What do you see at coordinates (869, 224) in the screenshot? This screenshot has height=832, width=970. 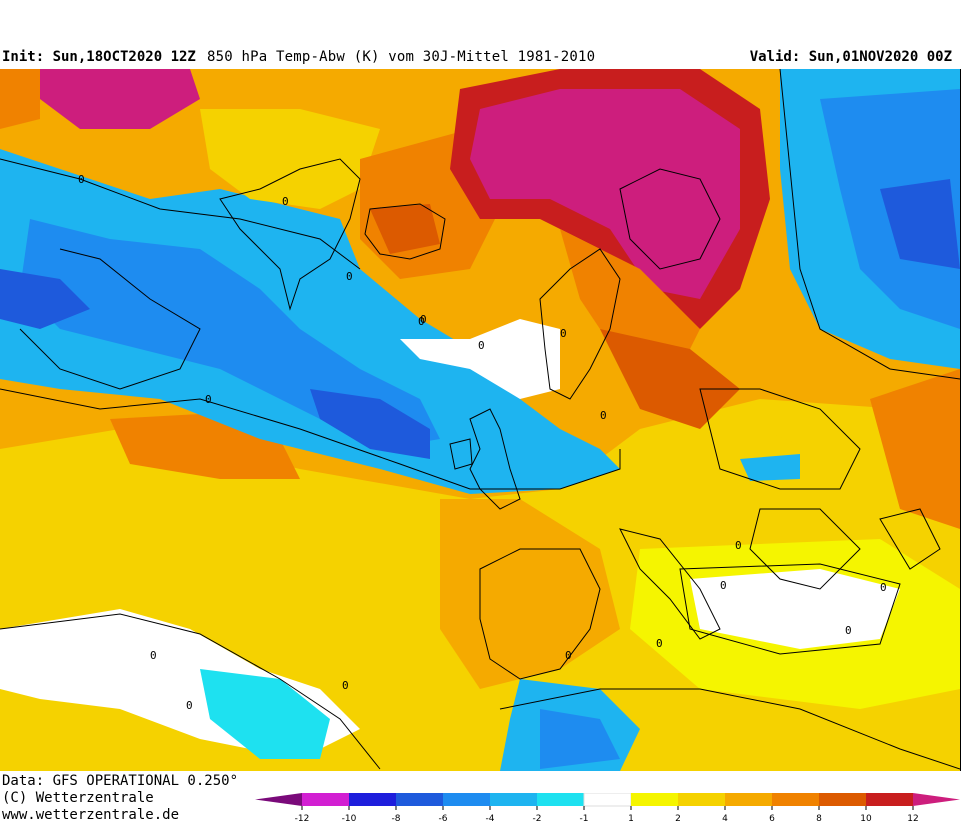 I see `siberia-zero-contour` at bounding box center [869, 224].